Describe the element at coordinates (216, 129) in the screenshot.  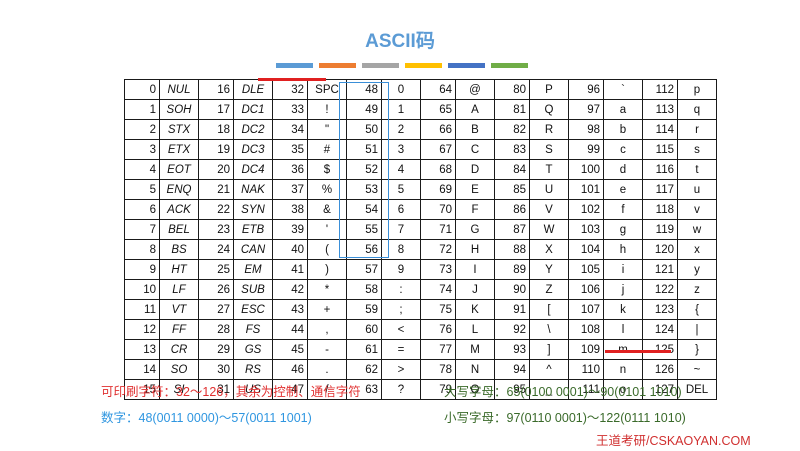
I see `ascii-code-cell: 18` at that location.